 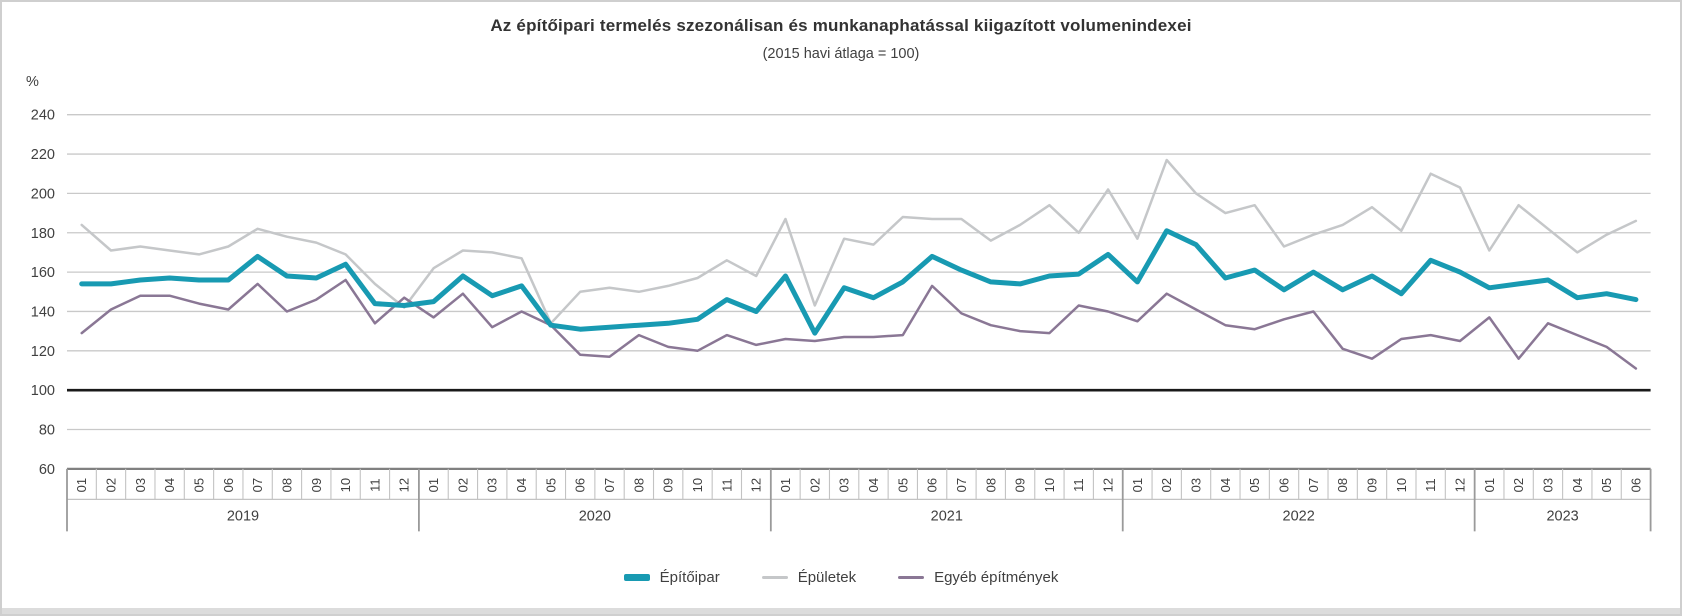 I want to click on y-axis-tick-labels: 240 220 200 180 160 140 120 100 80 60, so click(x=43, y=293).